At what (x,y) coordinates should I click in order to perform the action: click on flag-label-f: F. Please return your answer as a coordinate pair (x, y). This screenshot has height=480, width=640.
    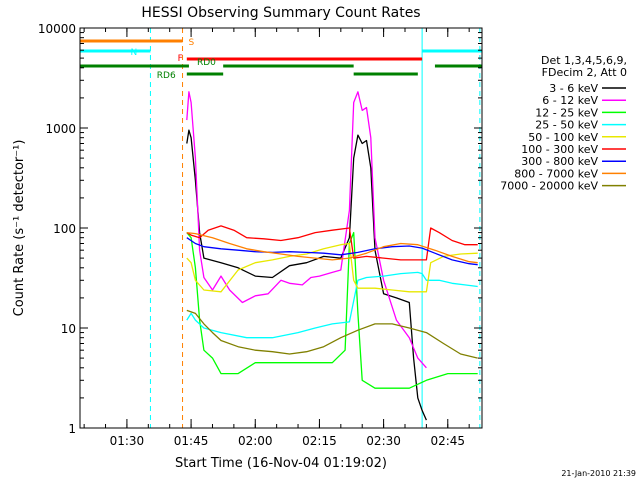
    Looking at the image, I should click on (180, 59).